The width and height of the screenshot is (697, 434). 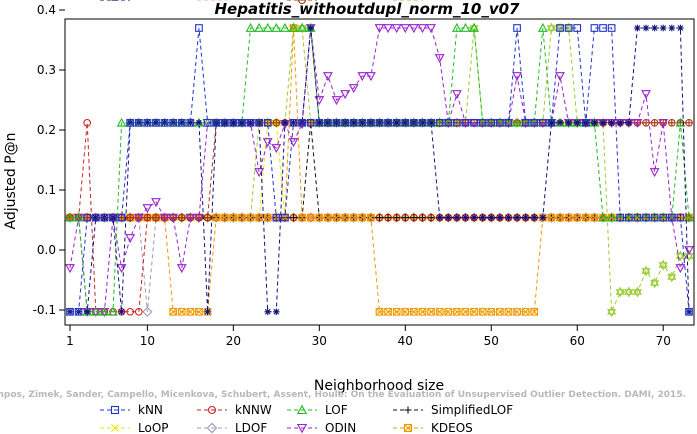 What do you see at coordinates (379, 386) in the screenshot?
I see `x-axis-label: Neighborhood size` at bounding box center [379, 386].